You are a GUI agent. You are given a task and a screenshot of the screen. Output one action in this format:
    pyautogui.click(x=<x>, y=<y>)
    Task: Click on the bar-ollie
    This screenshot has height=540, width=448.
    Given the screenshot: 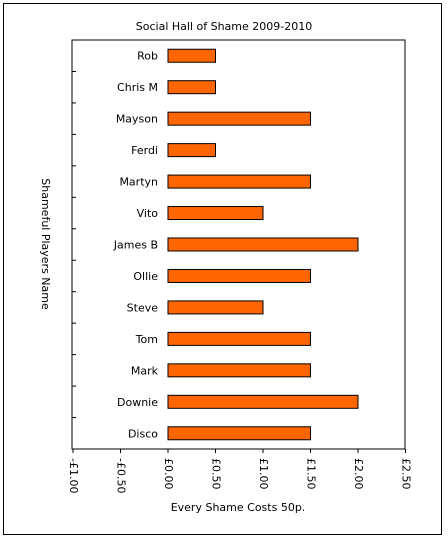 What is the action you would take?
    pyautogui.click(x=239, y=275)
    